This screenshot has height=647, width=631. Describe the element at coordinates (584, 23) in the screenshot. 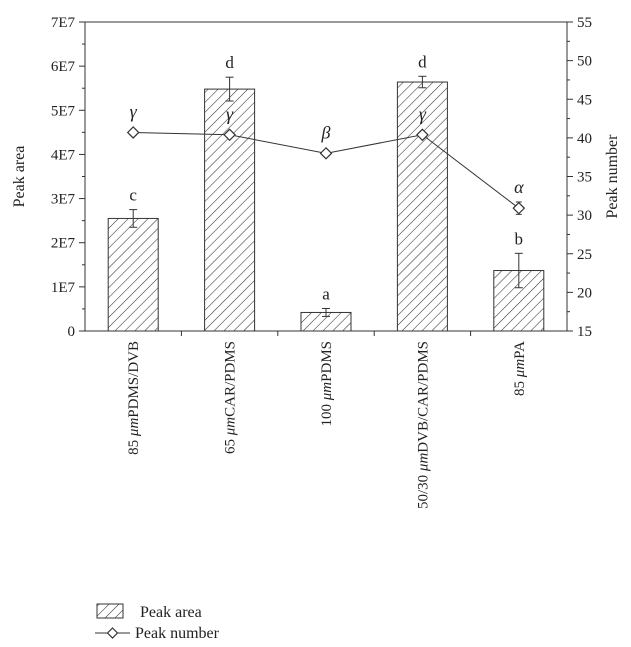

I see `right-tick-label: 55` at that location.